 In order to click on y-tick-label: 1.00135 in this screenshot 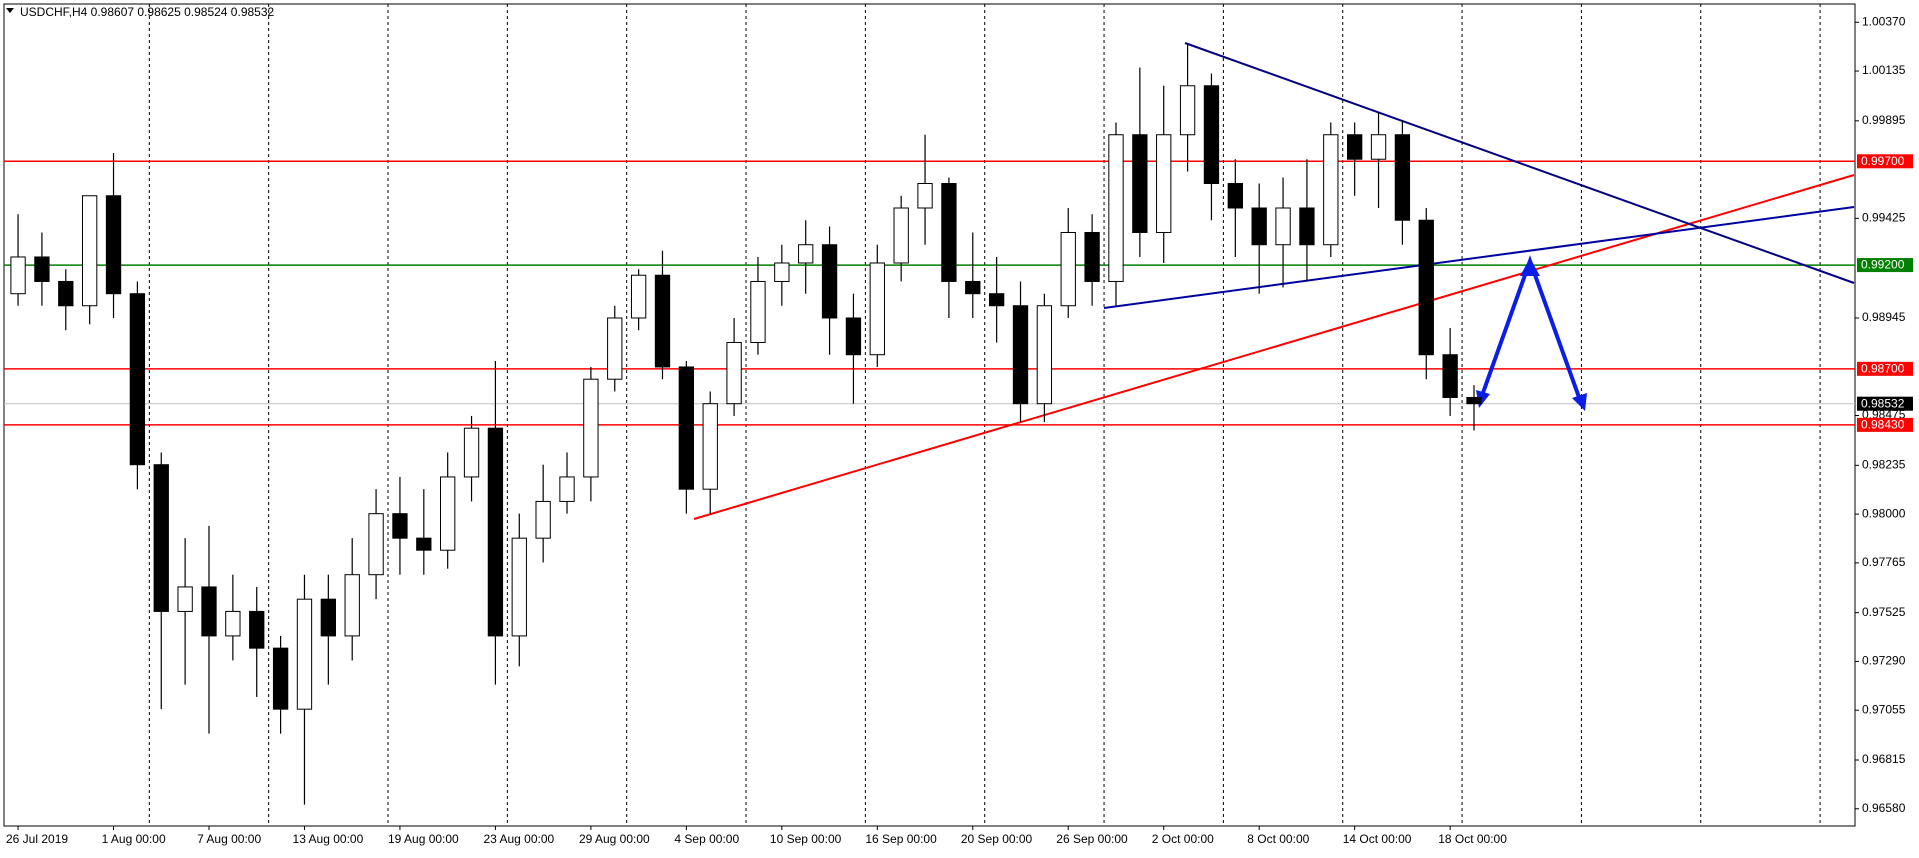, I will do `click(1884, 70)`.